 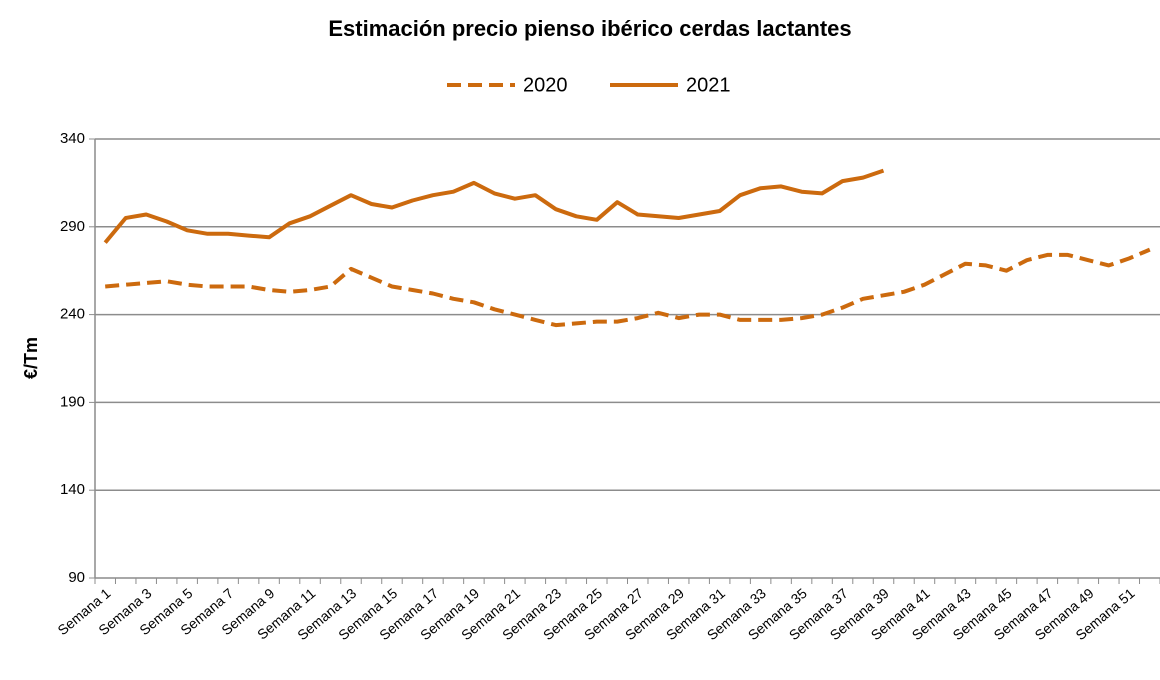 What do you see at coordinates (72, 138) in the screenshot?
I see `y-tick-label: 340` at bounding box center [72, 138].